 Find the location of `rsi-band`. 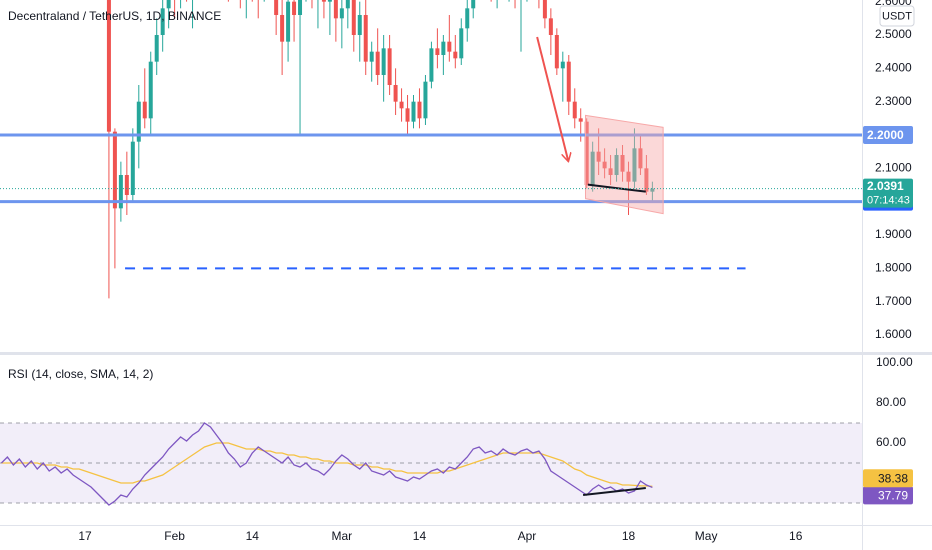

rsi-band is located at coordinates (431, 463).